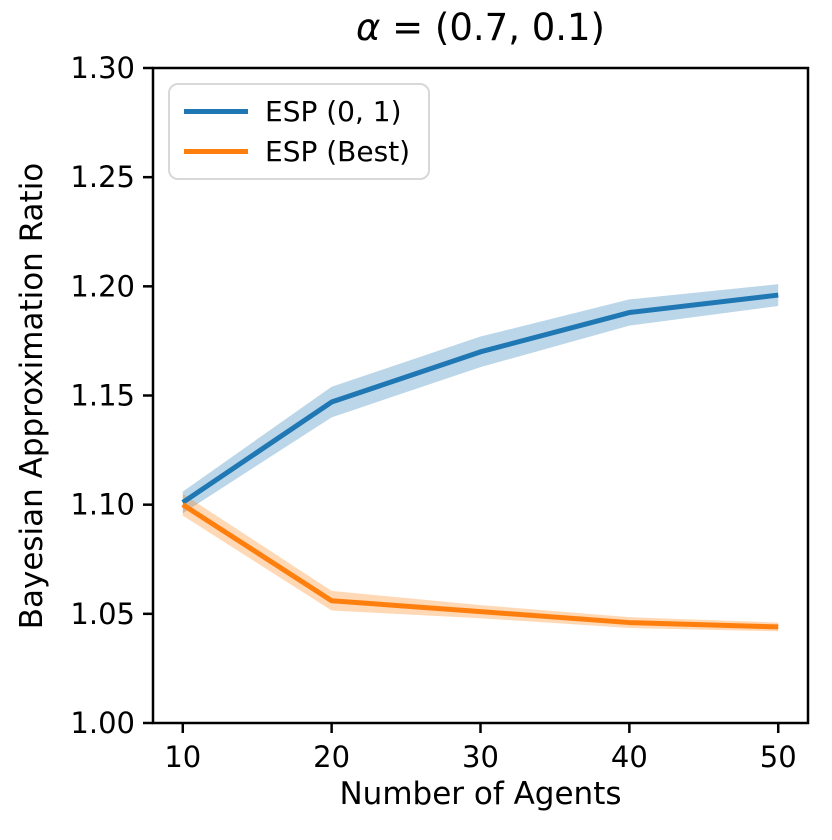 The width and height of the screenshot is (832, 840). Describe the element at coordinates (480, 794) in the screenshot. I see `x-axis-label: Number of Agents` at that location.